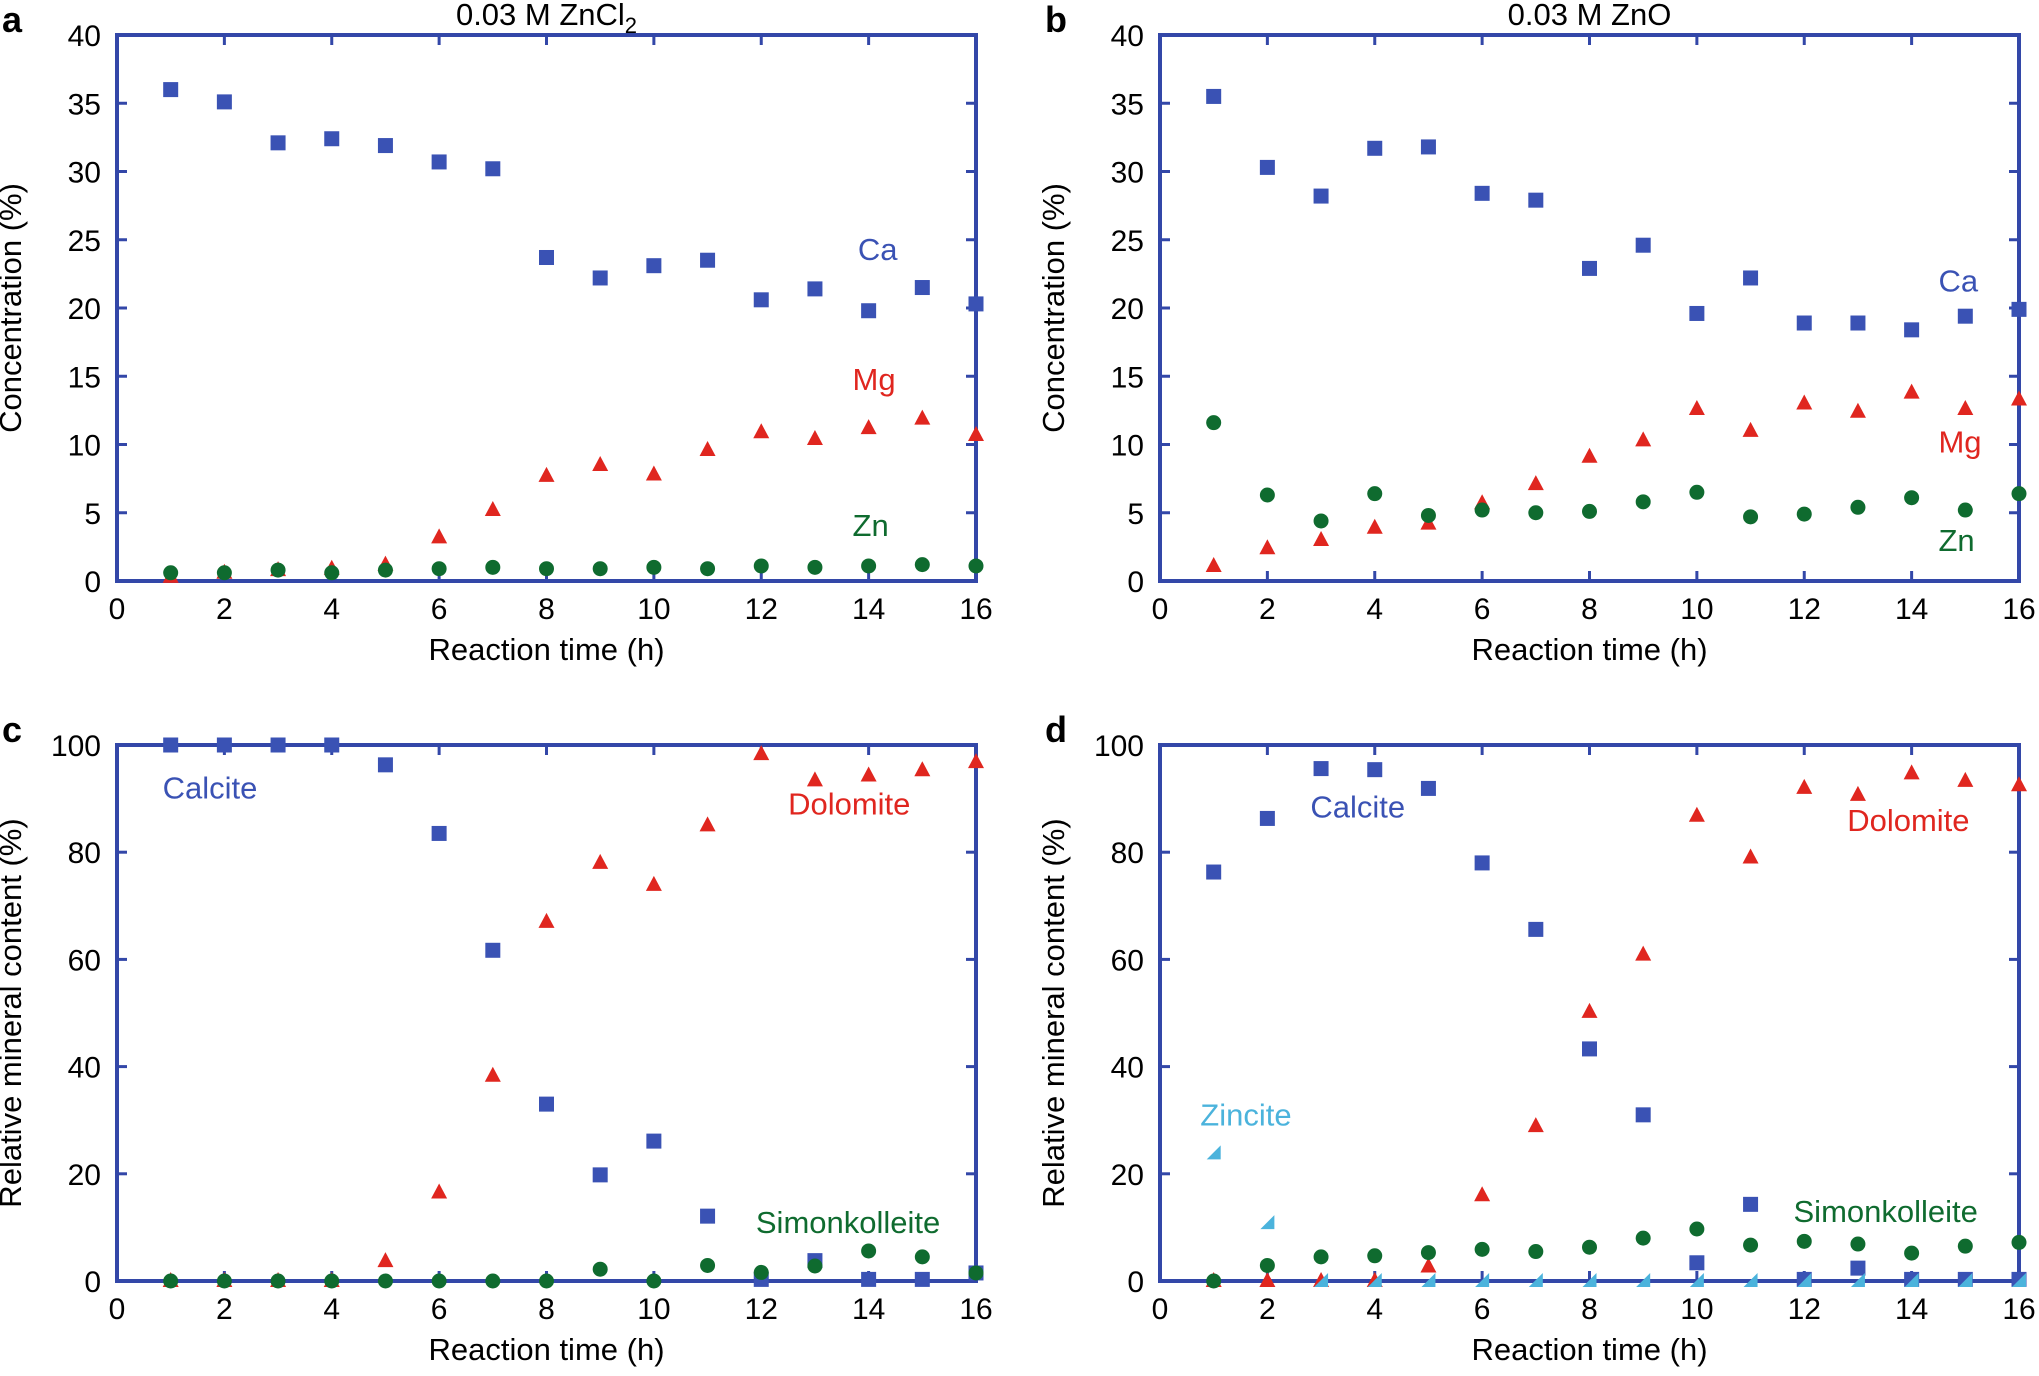 This screenshot has height=1376, width=2039. What do you see at coordinates (1804, 609) in the screenshot?
I see `x-tick-label: 12` at bounding box center [1804, 609].